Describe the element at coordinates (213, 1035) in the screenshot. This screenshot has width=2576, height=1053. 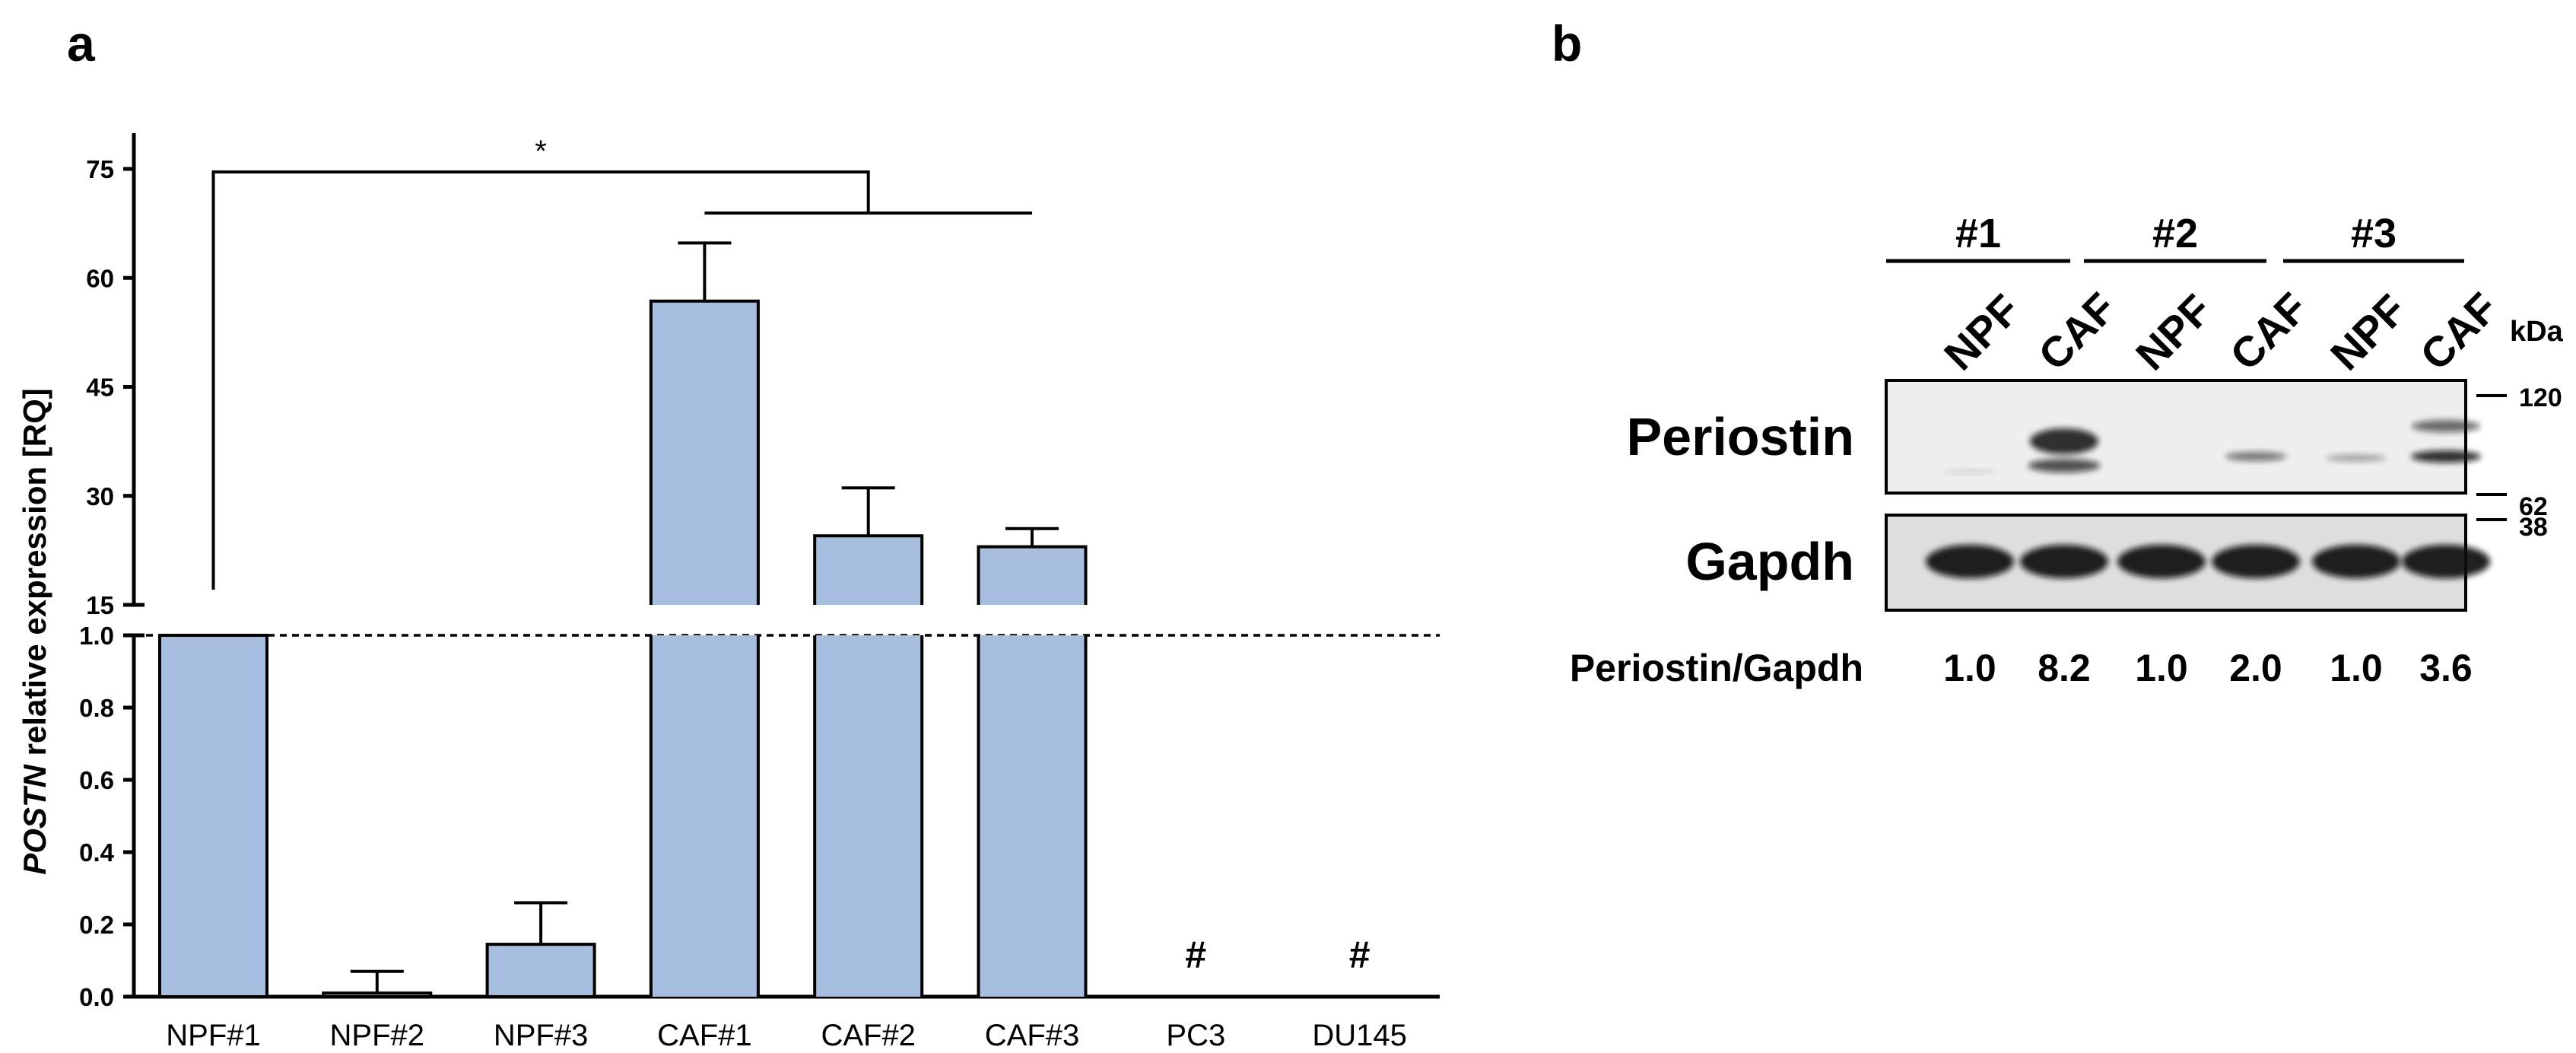
I see `x-tick-label: NPF#1` at that location.